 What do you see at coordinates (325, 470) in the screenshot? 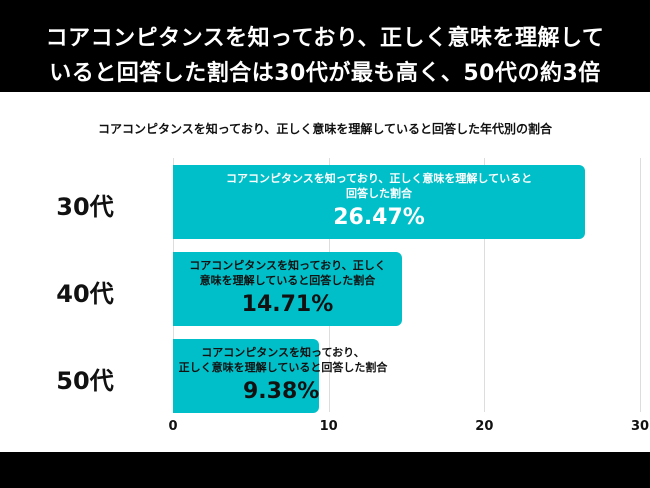
I see `footer-band` at bounding box center [325, 470].